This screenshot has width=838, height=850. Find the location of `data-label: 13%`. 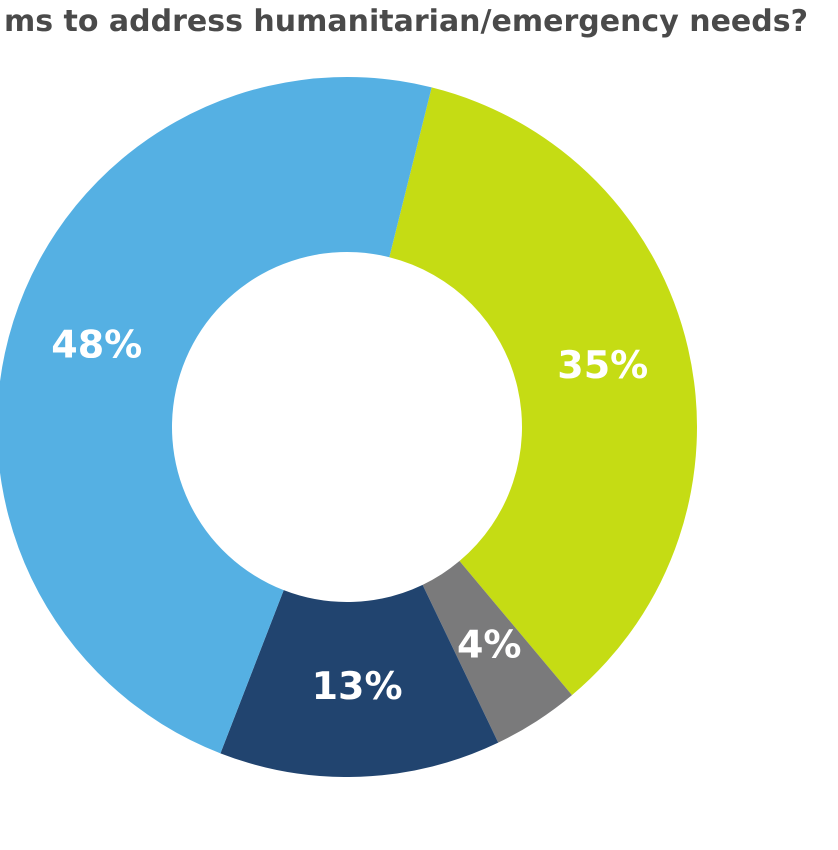

data-label: 13% is located at coordinates (357, 686).